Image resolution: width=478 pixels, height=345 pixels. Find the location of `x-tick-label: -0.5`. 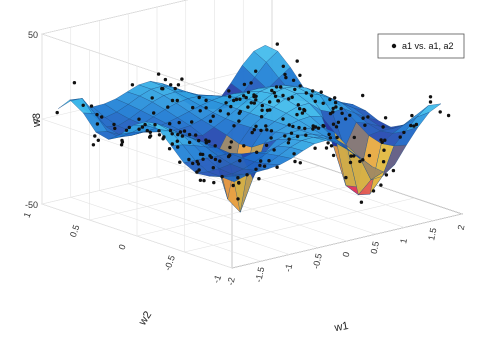

x-tick-label: -0.5 is located at coordinates (317, 260).